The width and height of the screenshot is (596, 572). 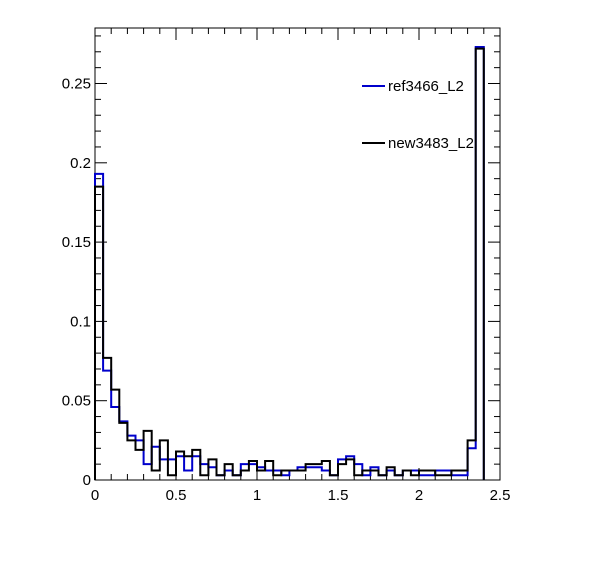 I want to click on y-tick-label: 0.2, so click(x=80, y=163).